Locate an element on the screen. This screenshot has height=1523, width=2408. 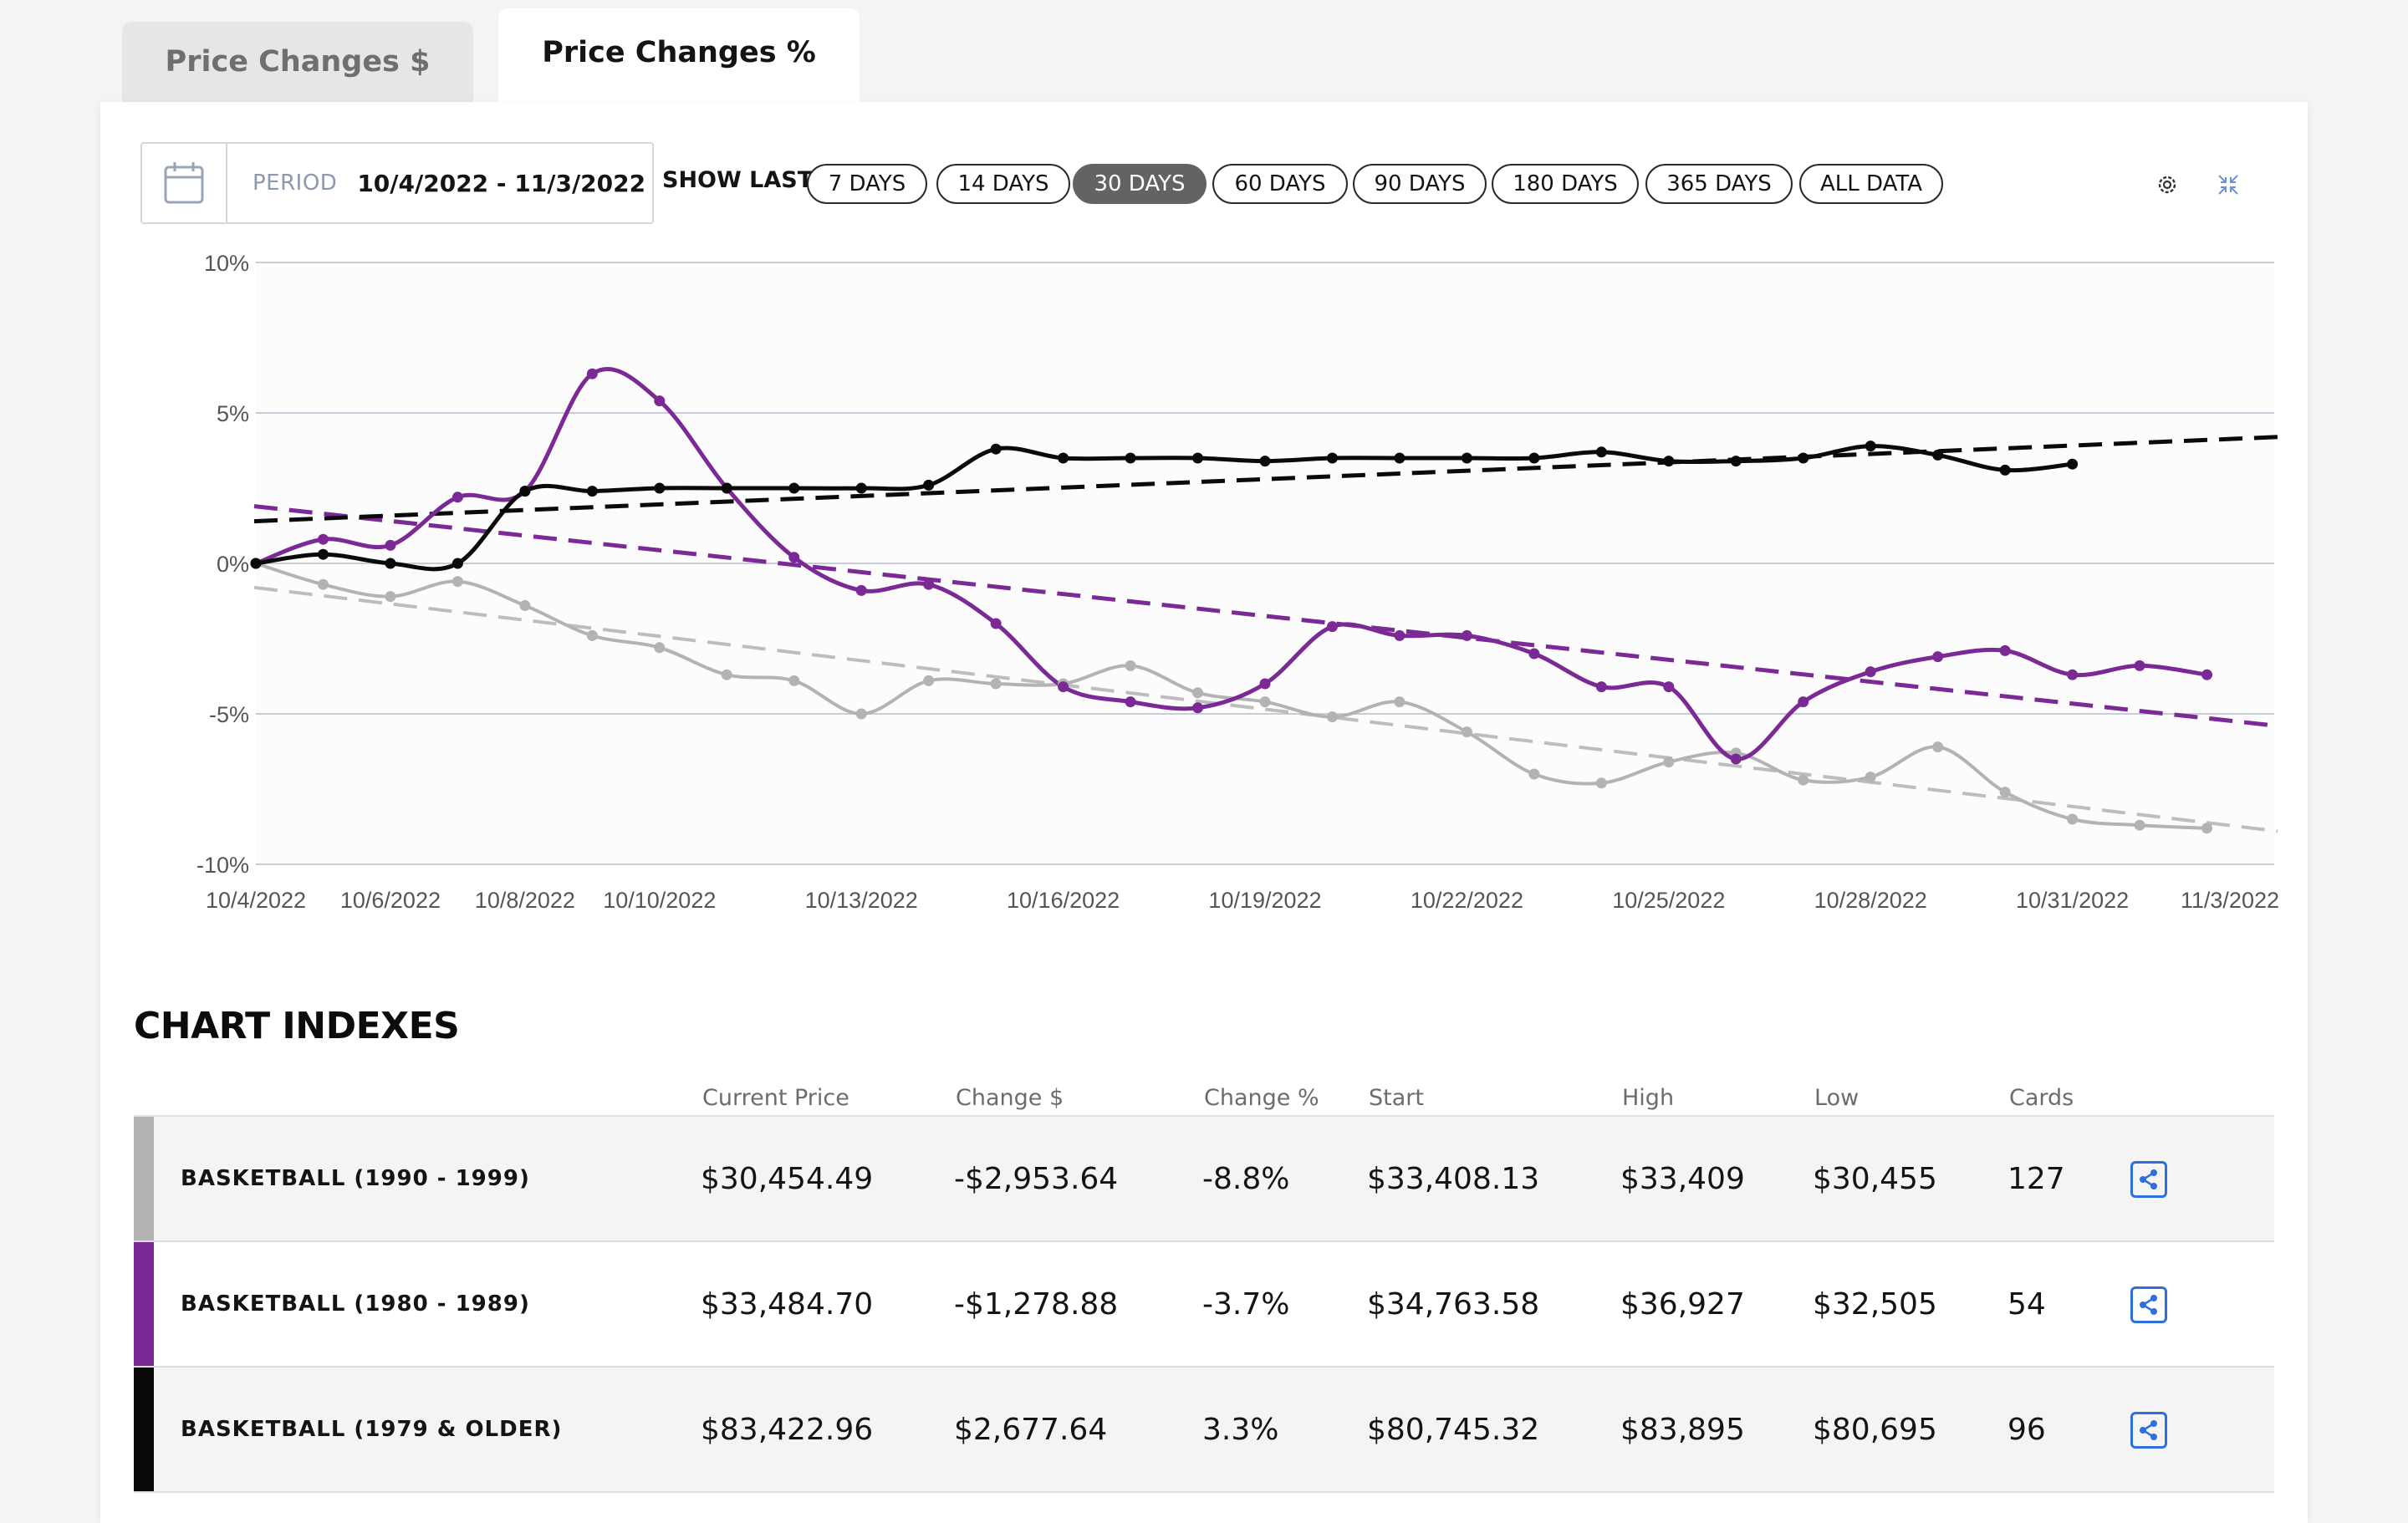
range-button-90-days: 90 DAYS is located at coordinates (1420, 184).